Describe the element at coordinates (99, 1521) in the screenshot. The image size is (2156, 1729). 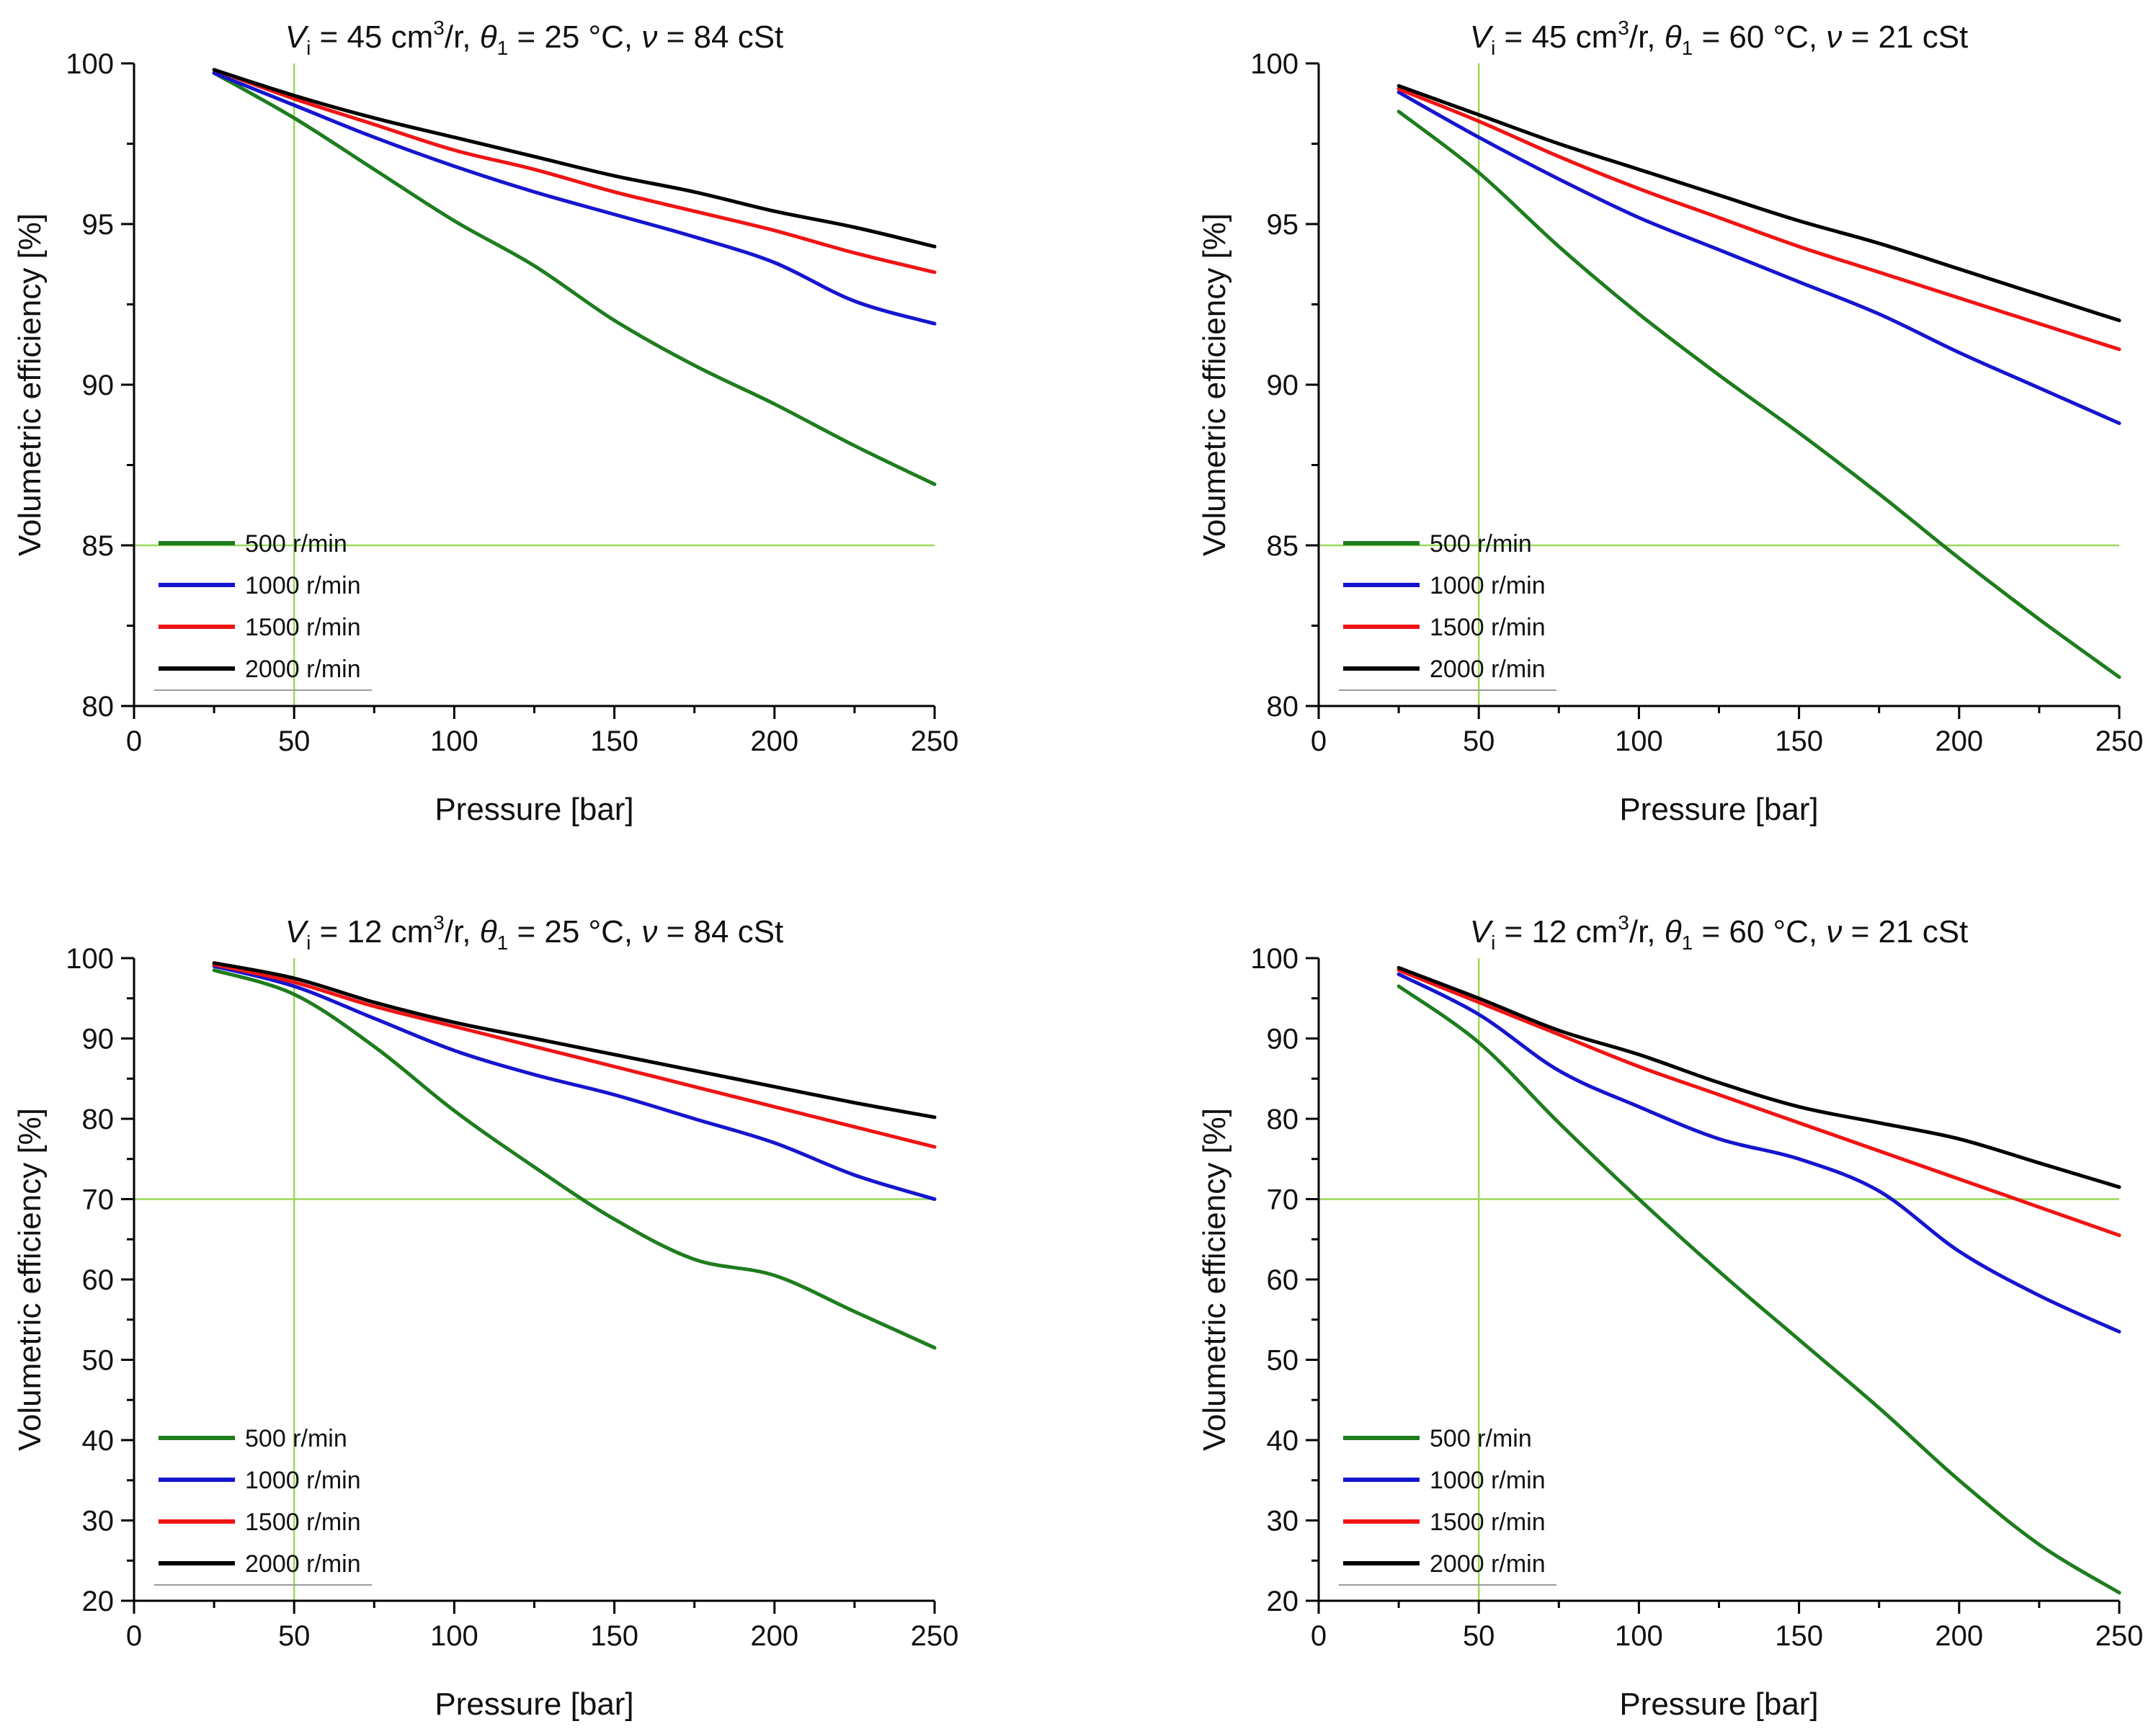
I see `y-tick-label: 30` at that location.